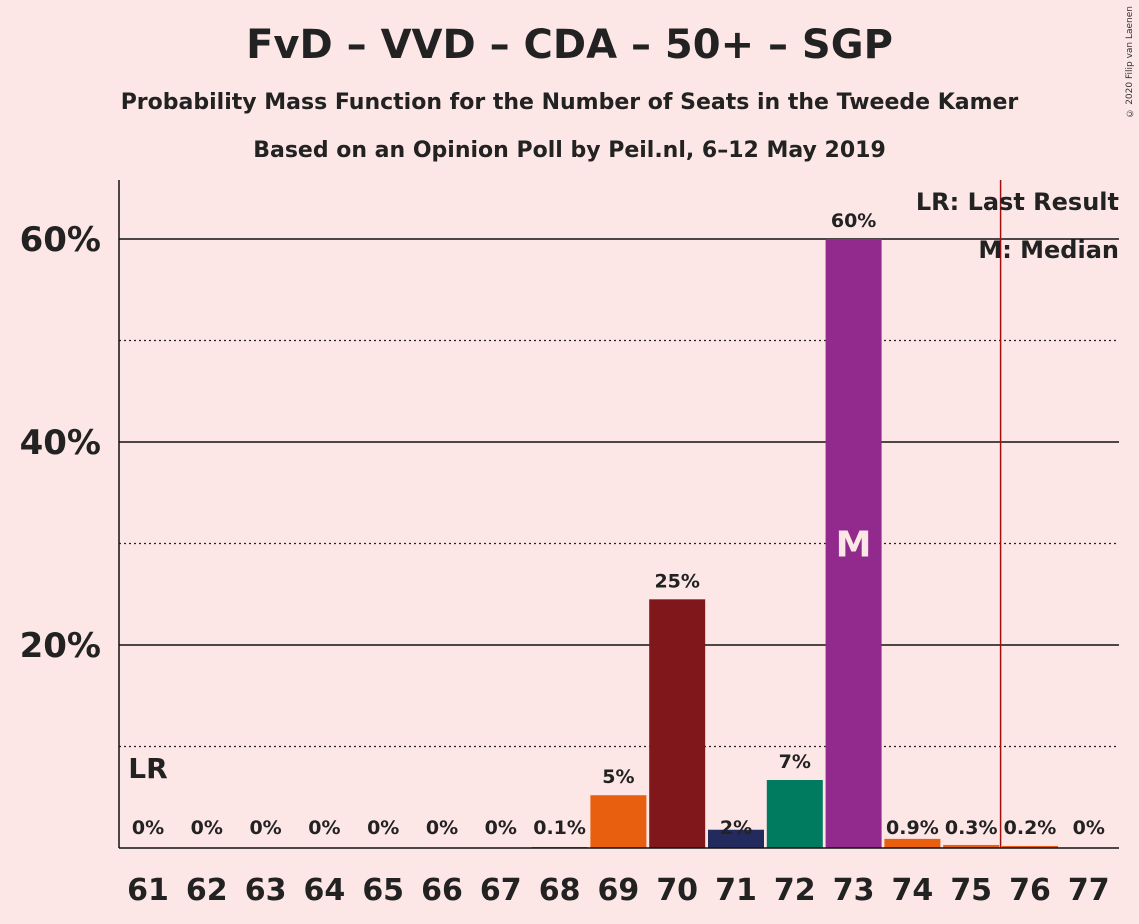  What do you see at coordinates (559, 828) in the screenshot?
I see `data-label: 0.1%` at bounding box center [559, 828].